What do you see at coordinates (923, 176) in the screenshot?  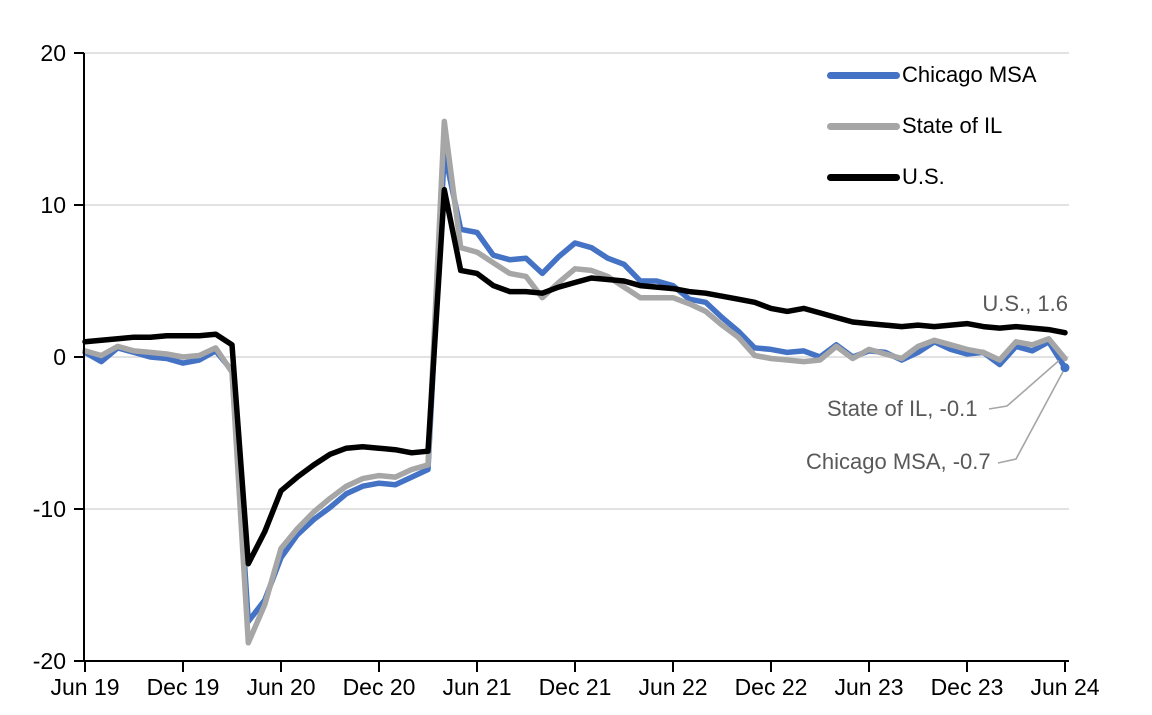 I see `legend-label-us: U.S.` at bounding box center [923, 176].